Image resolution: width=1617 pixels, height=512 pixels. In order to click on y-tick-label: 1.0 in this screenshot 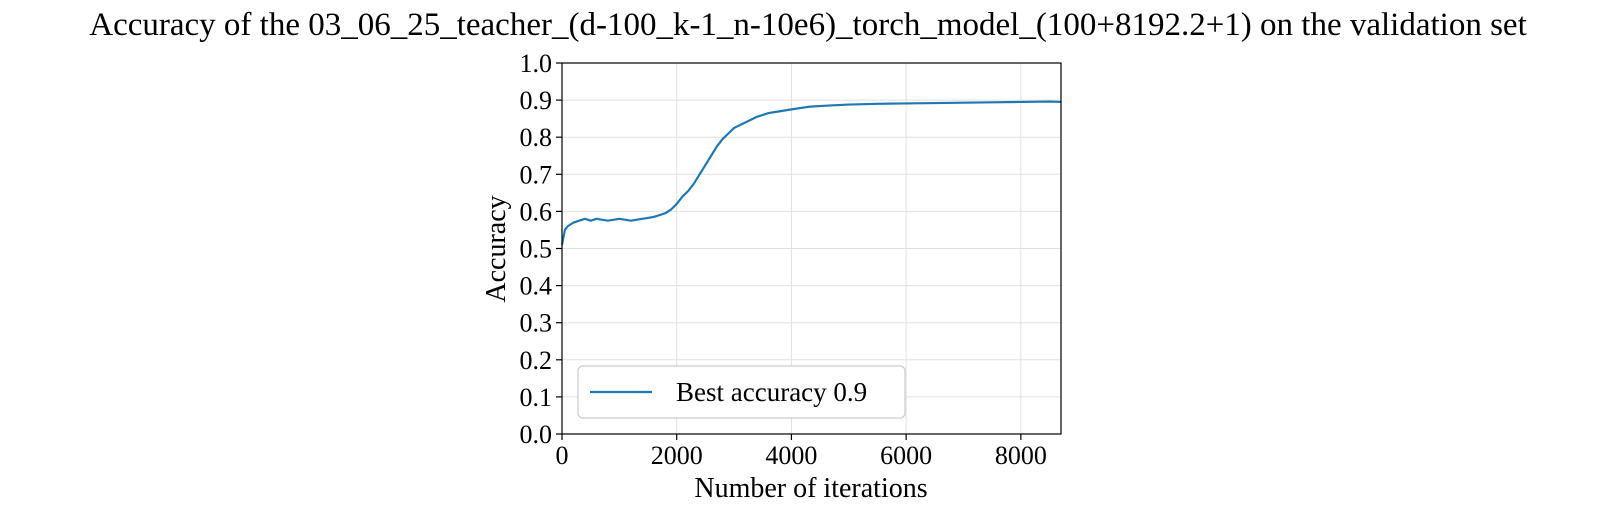, I will do `click(536, 63)`.